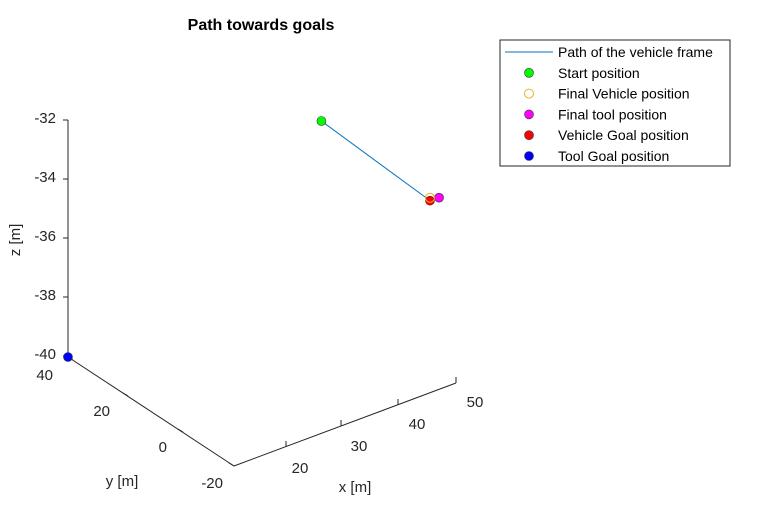 Image resolution: width=778 pixels, height=525 pixels. I want to click on legend-entry-label: Tool Goal position, so click(613, 156).